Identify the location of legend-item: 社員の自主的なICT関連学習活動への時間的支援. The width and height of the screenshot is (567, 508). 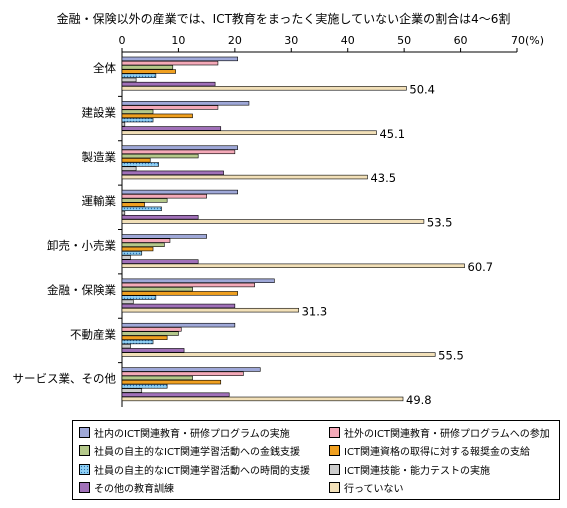
(194, 469).